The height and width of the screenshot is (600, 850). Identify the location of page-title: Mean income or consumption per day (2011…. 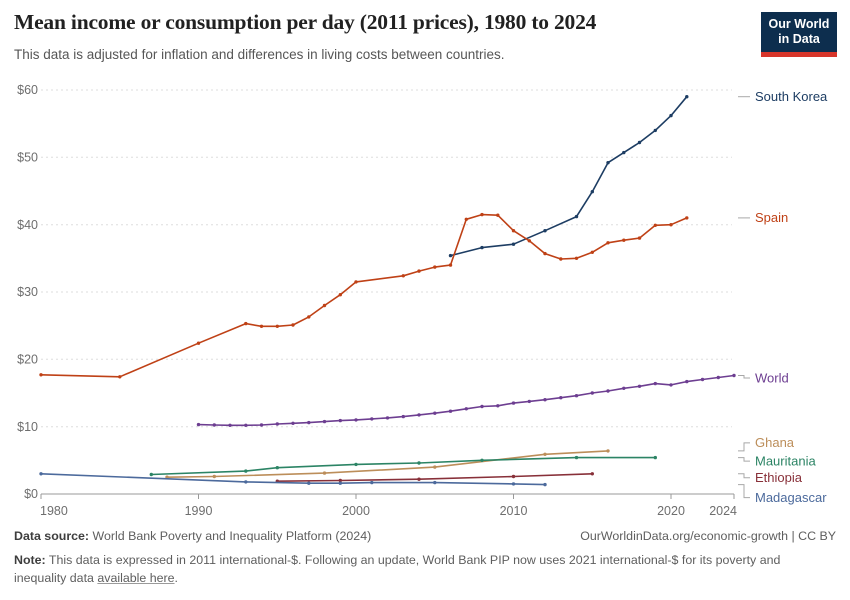
(305, 22).